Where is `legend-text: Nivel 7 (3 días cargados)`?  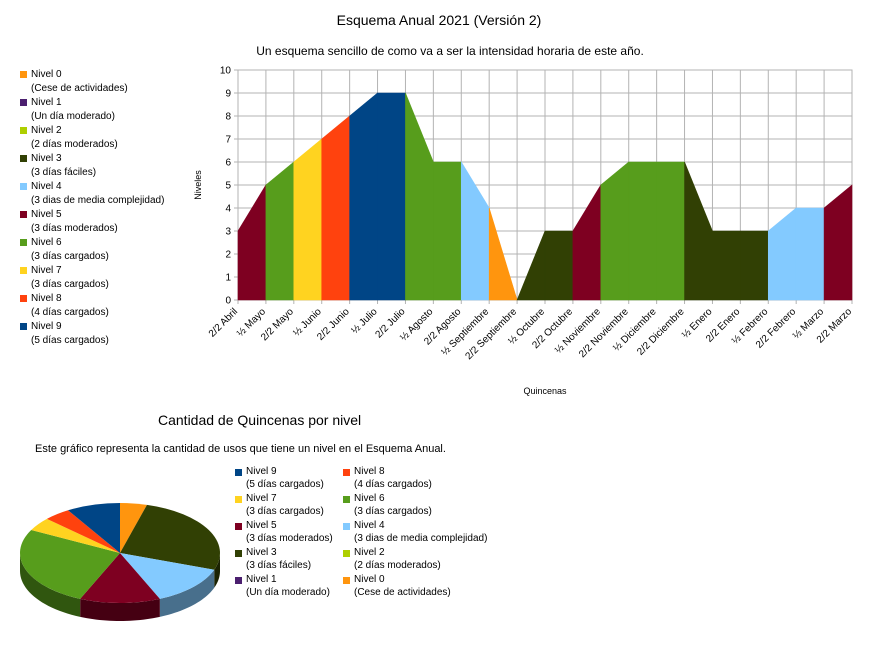
legend-text: Nivel 7 (3 días cargados) is located at coordinates (70, 277).